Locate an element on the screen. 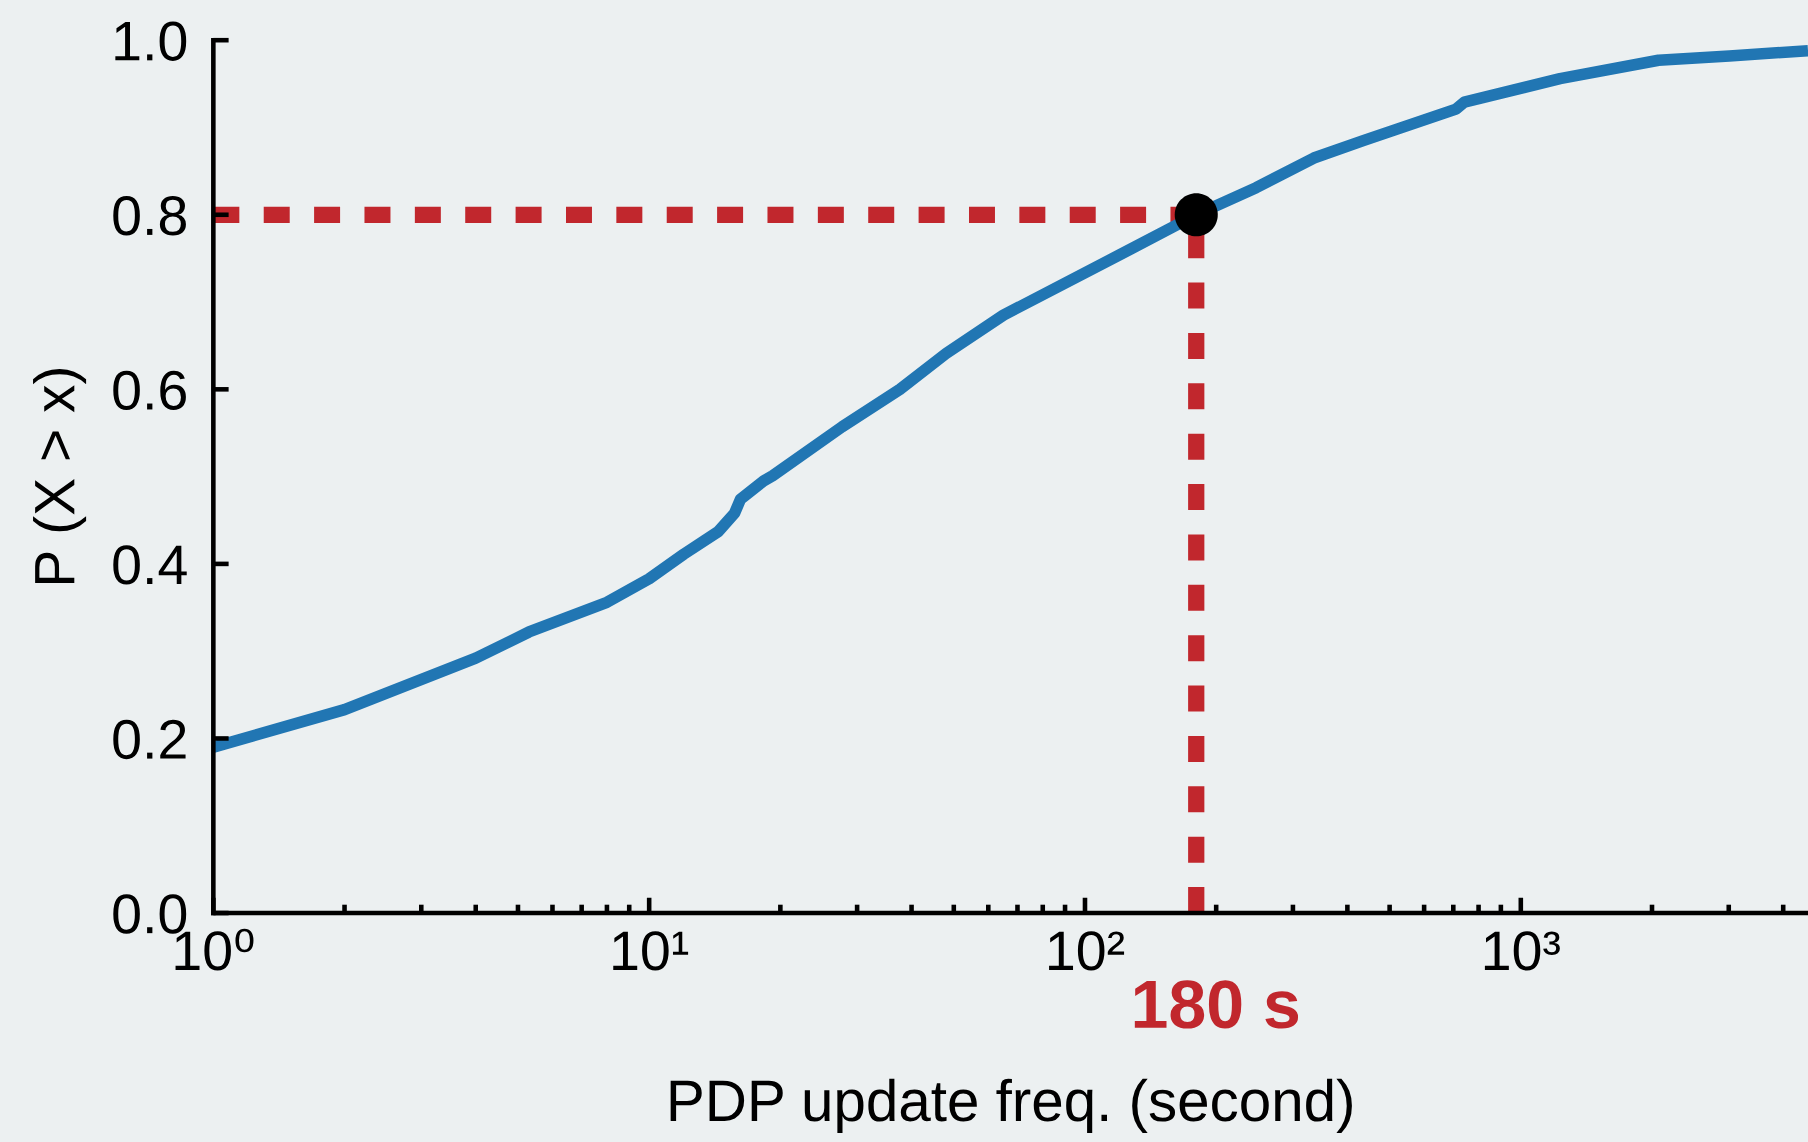 Image resolution: width=1808 pixels, height=1142 pixels. x-tick-label: 10² is located at coordinates (1087, 951).